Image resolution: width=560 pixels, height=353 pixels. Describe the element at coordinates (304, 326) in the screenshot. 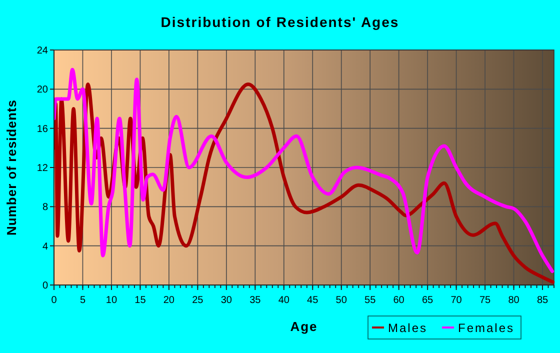

I see `x-axis-title: Age` at that location.